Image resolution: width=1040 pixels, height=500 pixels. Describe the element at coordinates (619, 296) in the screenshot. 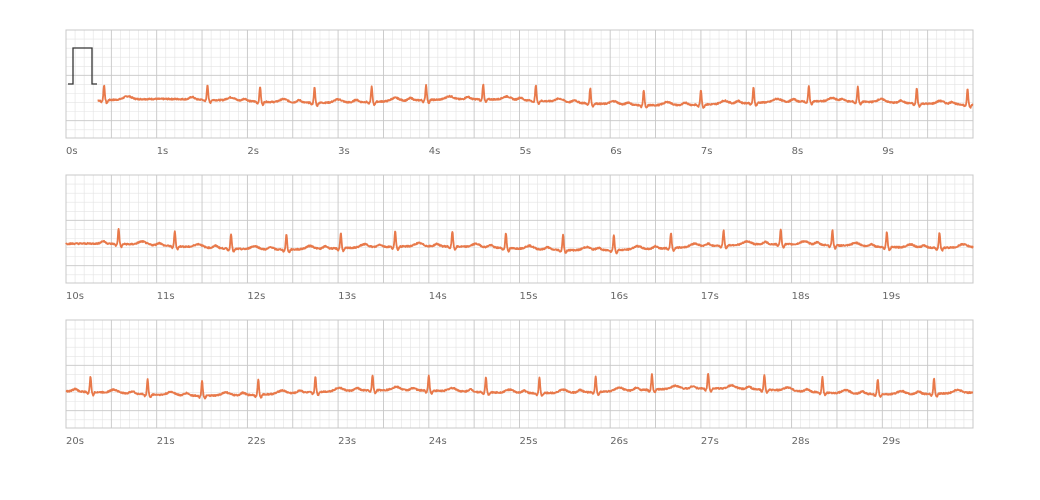

I see `x-tick-label: 16s` at that location.